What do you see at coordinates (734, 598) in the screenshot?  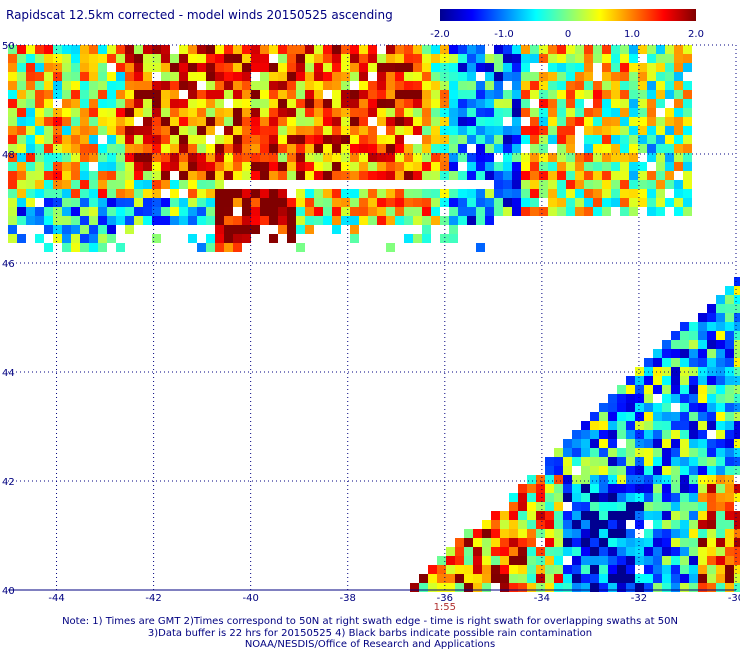 I see `lon-tick-label: -30` at bounding box center [734, 598].